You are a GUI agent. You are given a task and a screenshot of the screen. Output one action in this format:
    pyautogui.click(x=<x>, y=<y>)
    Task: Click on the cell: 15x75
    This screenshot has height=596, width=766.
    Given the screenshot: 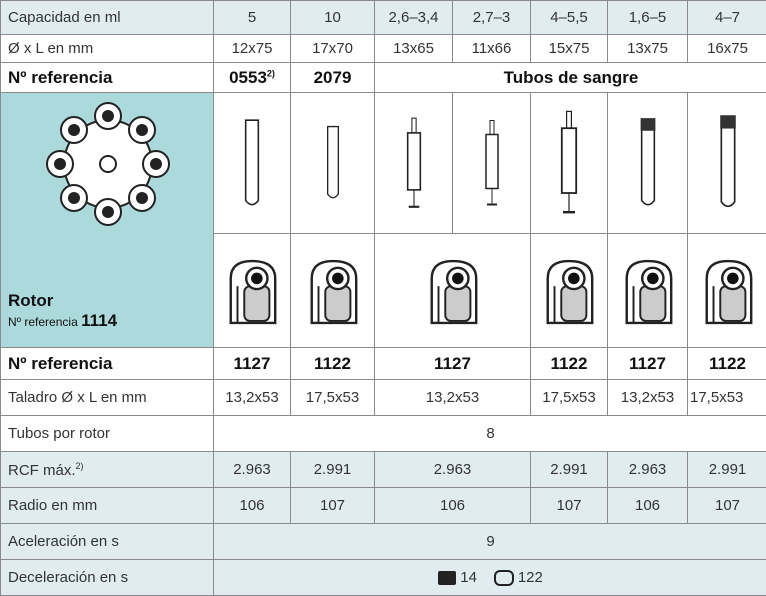 What is the action you would take?
    pyautogui.click(x=569, y=48)
    